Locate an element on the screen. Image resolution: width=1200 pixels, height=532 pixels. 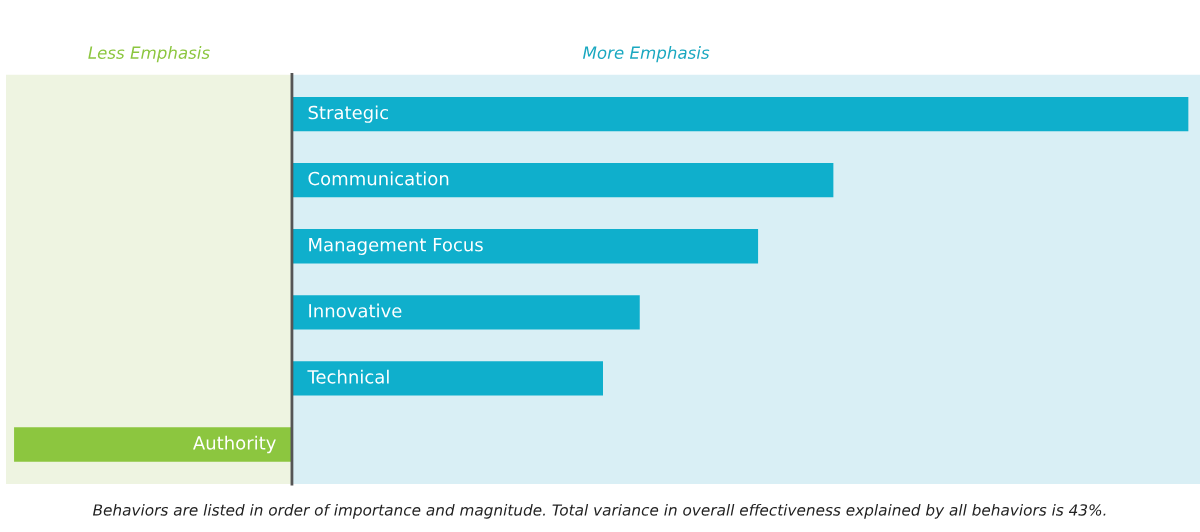
y-tick-label: Authority is located at coordinates (234, 444).